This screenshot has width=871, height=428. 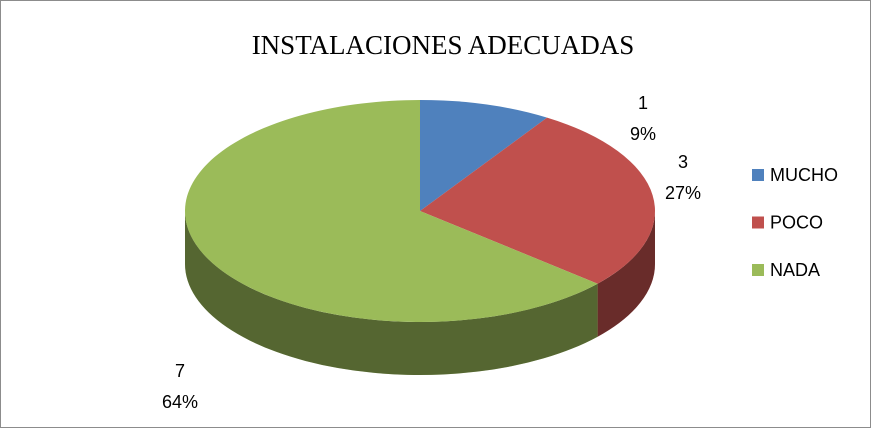 I want to click on data-label: 3, so click(x=683, y=162).